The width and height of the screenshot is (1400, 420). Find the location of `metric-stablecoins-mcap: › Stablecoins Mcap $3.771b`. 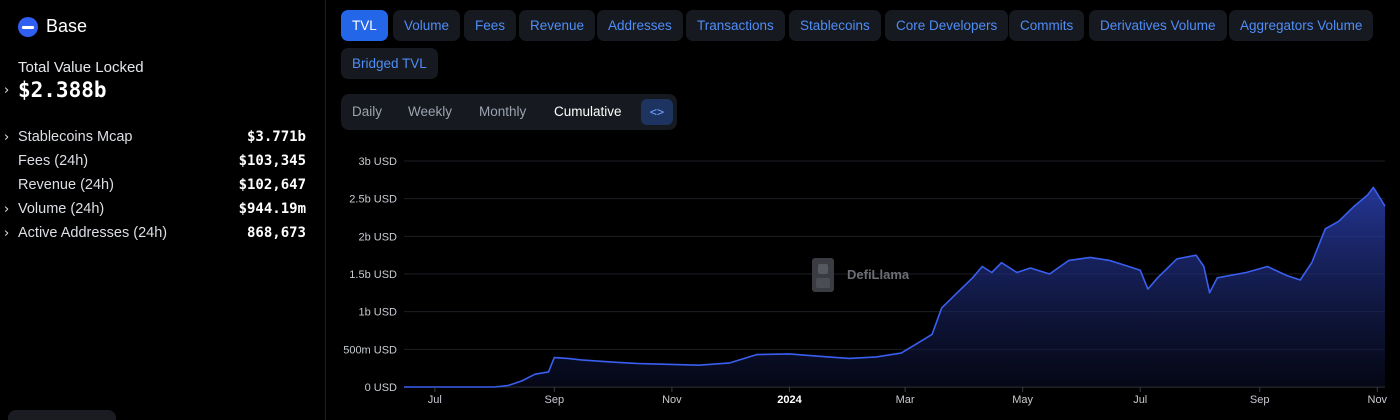

metric-stablecoins-mcap: › Stablecoins Mcap $3.771b is located at coordinates (155, 137).